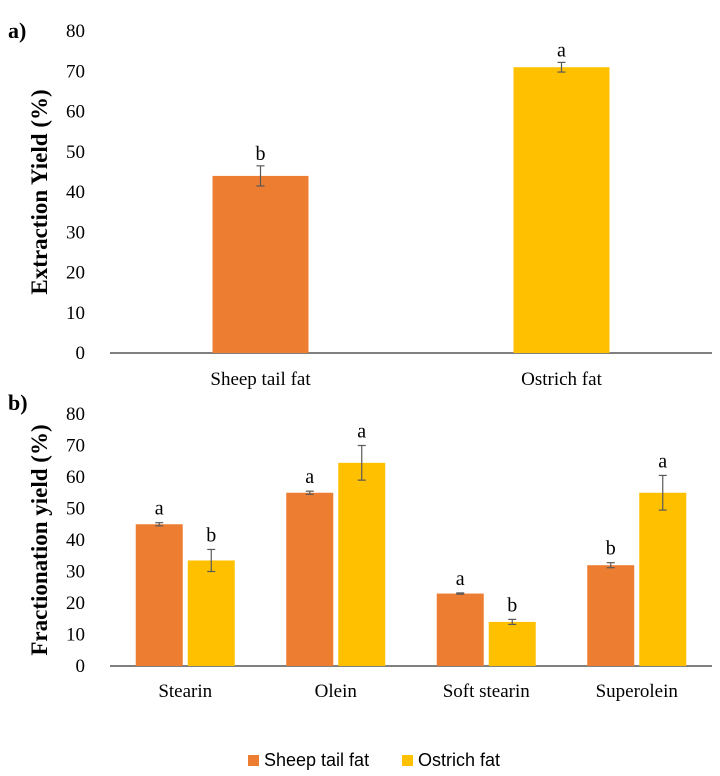 This screenshot has width=720, height=776. What do you see at coordinates (81, 666) in the screenshot?
I see `panel-b-y-tick-label: 0` at bounding box center [81, 666].